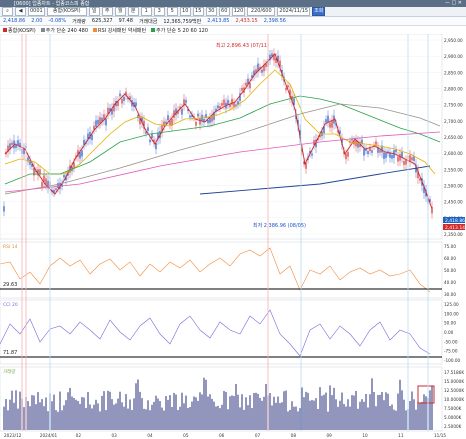 This screenshot has width=466, height=439. Describe the element at coordinates (159, 11) in the screenshot. I see `period-3: 3` at that location.